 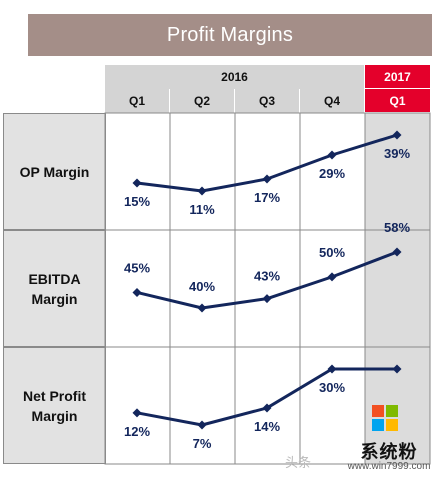 I want to click on quarter-header-q3-2016: Q3, so click(x=267, y=101).